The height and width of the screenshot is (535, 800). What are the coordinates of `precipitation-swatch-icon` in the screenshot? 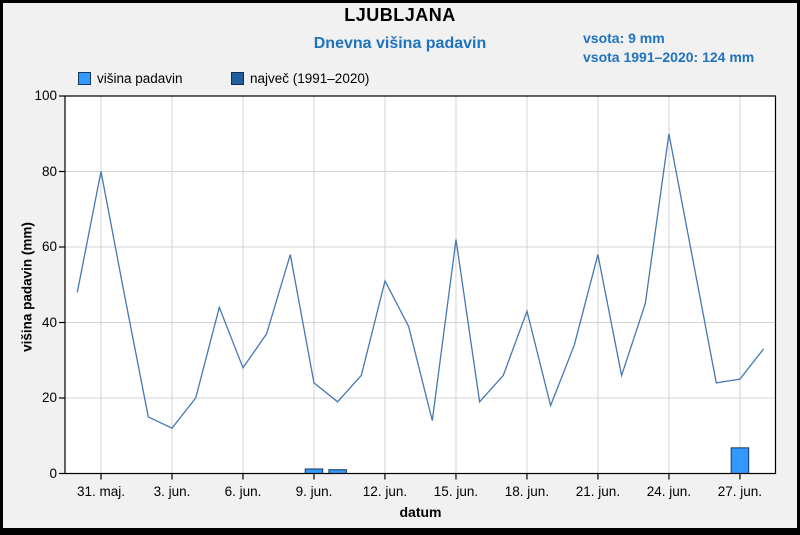 It's located at (84, 78).